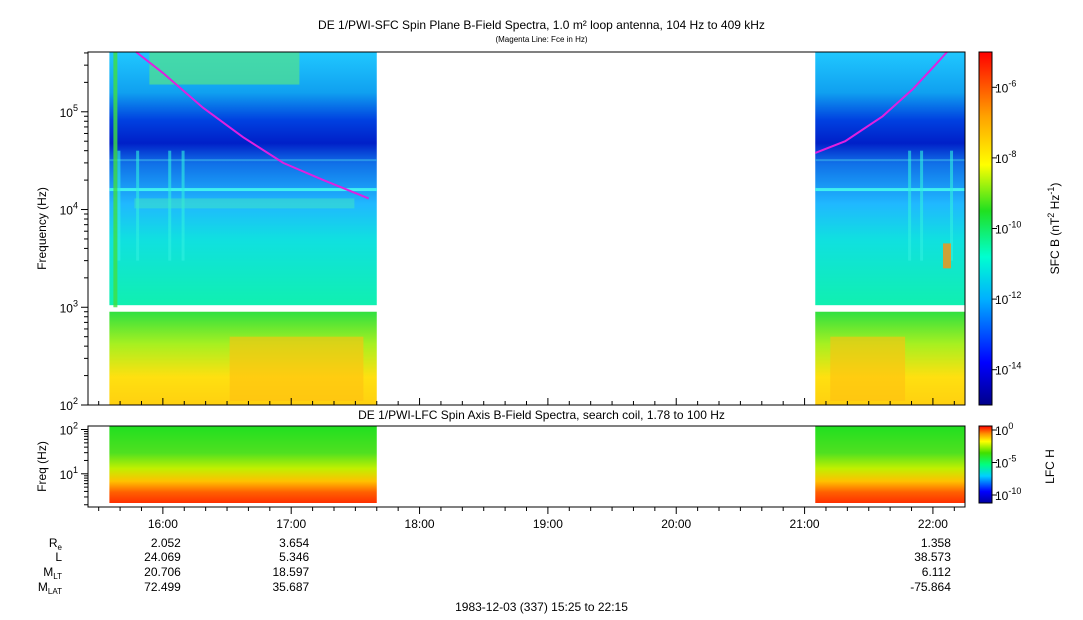  What do you see at coordinates (1008, 369) in the screenshot?
I see `sfc-colorbar-tick-label-4: 10⁻¹⁴` at bounding box center [1008, 369].